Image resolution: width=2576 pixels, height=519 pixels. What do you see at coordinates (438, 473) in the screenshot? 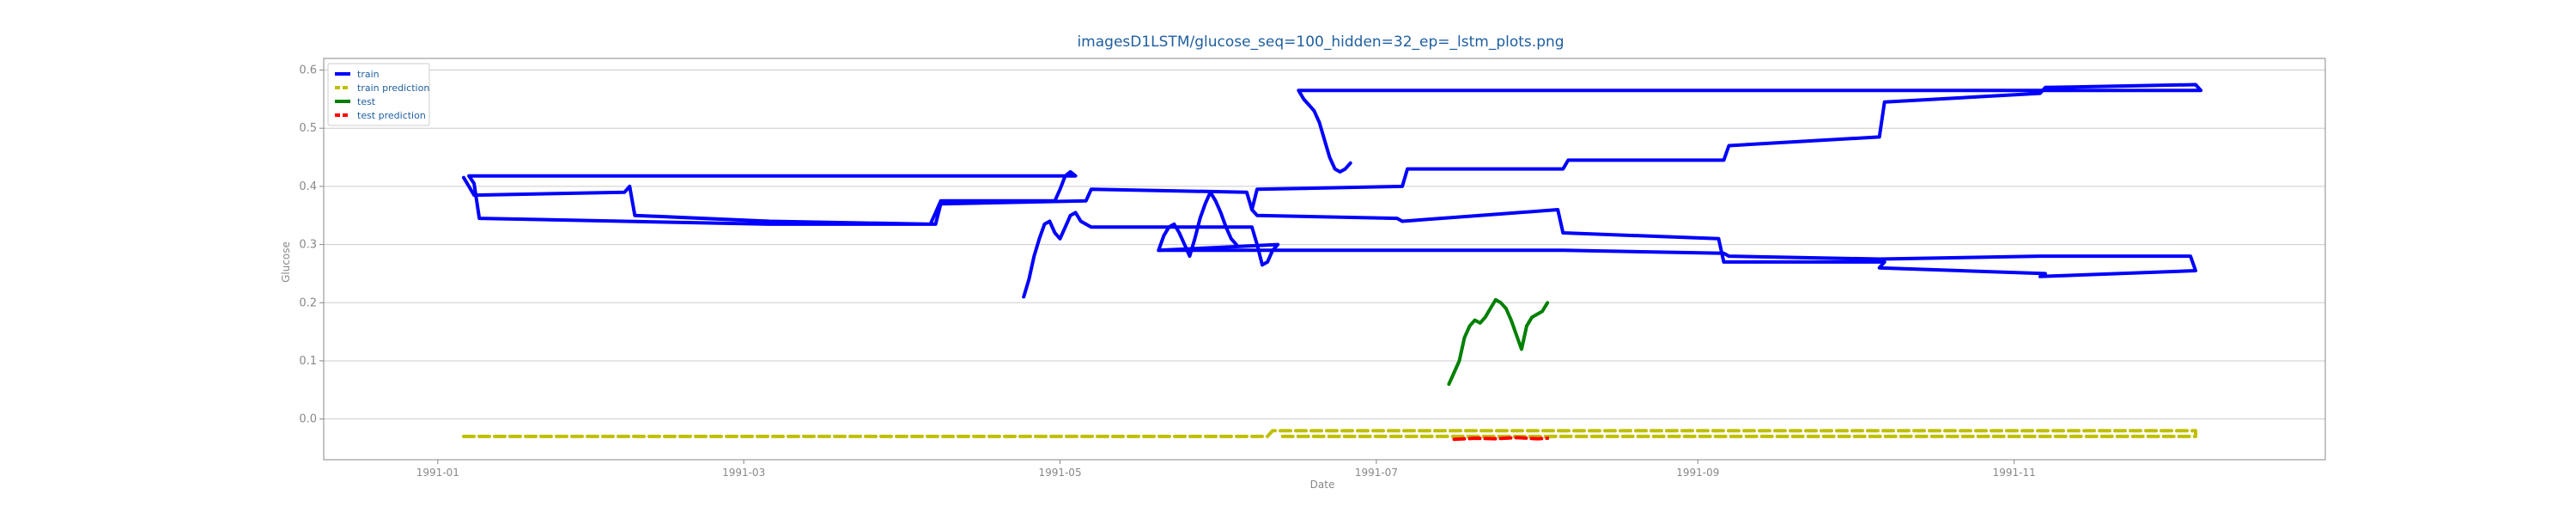
I see `x-tick-label: 1991-01` at bounding box center [438, 473].